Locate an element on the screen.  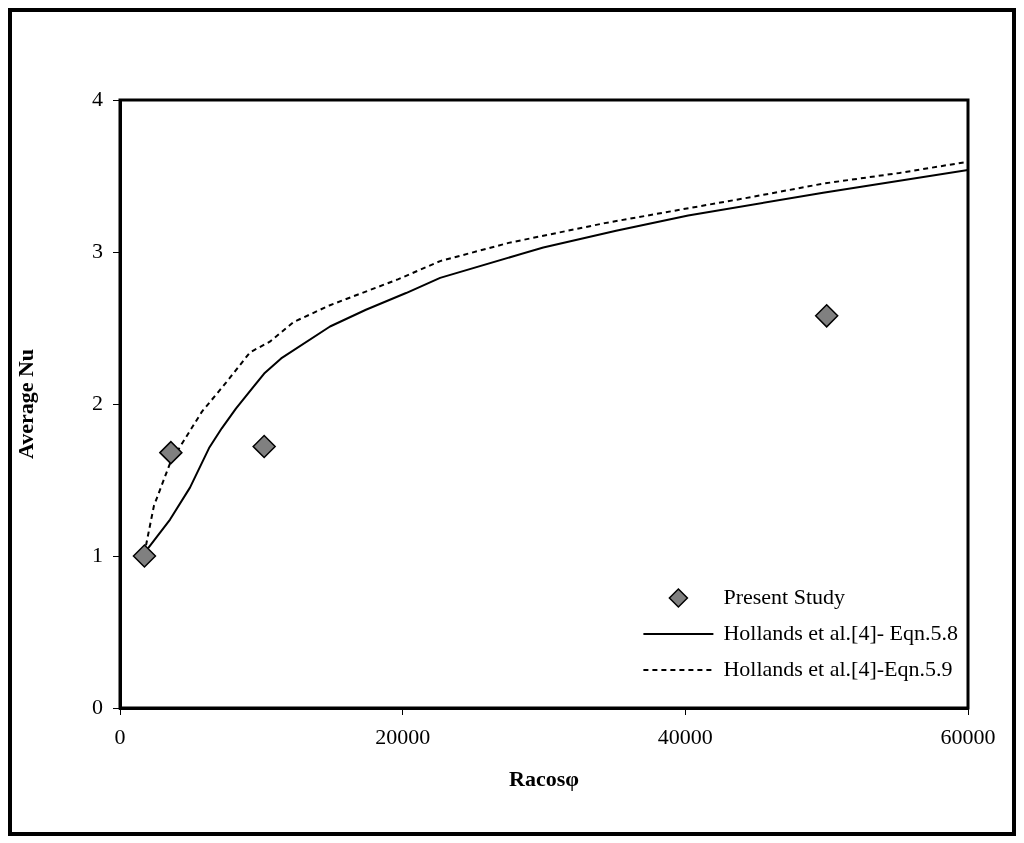
y-tick-label: 4 is located at coordinates (97, 98).